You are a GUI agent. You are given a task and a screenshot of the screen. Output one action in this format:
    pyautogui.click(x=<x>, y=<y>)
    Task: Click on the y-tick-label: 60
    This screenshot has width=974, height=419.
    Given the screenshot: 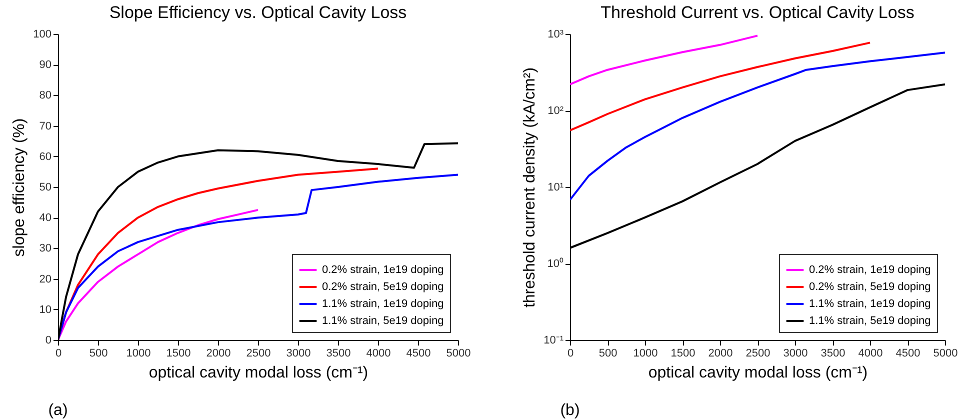 What is the action you would take?
    pyautogui.click(x=45, y=156)
    